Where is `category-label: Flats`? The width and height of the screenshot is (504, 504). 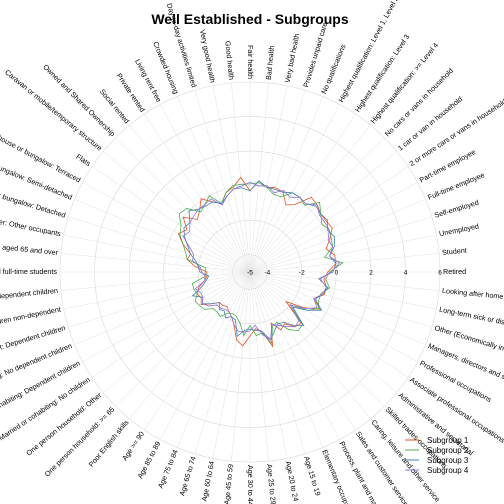 category-label: Flats is located at coordinates (83, 160).